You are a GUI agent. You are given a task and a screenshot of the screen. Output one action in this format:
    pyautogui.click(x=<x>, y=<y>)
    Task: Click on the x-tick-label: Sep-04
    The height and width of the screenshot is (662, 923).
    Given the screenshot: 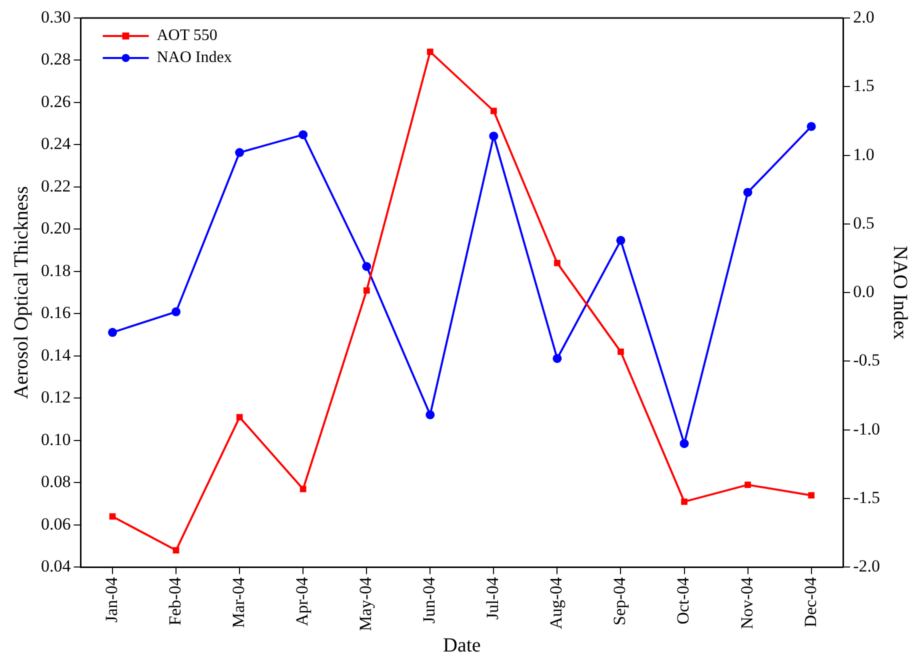 What is the action you would take?
    pyautogui.click(x=620, y=601)
    